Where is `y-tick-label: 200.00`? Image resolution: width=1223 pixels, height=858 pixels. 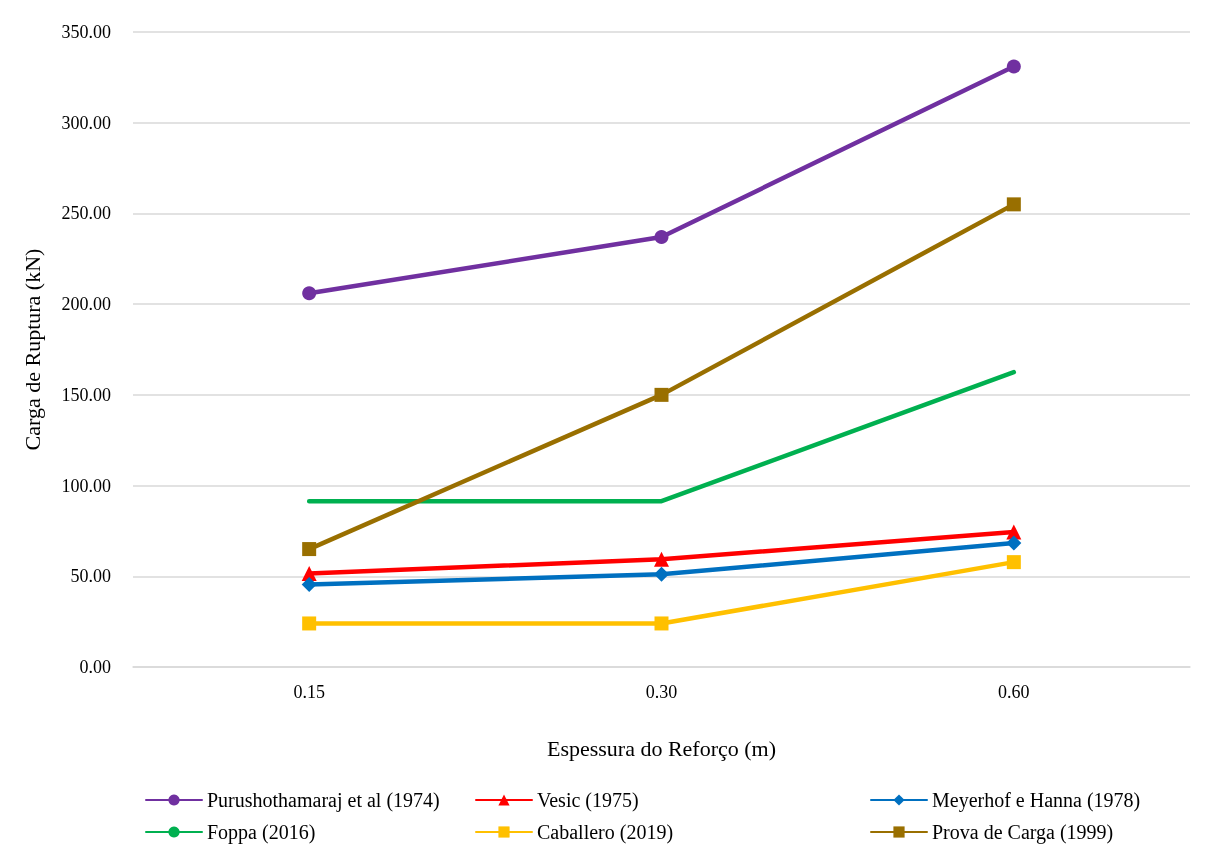 y-tick-label: 200.00 is located at coordinates (86, 304).